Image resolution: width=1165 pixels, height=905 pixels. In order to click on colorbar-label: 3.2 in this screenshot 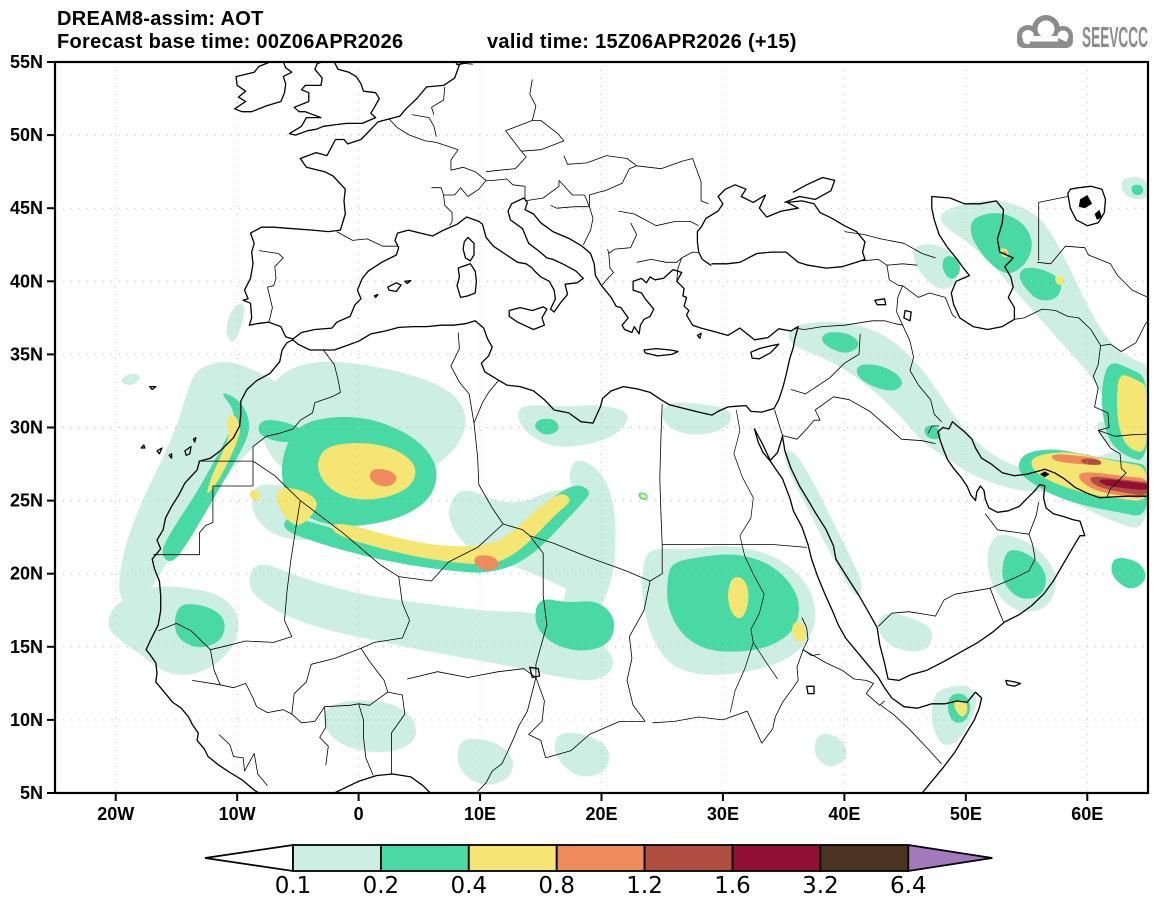, I will do `click(820, 886)`.